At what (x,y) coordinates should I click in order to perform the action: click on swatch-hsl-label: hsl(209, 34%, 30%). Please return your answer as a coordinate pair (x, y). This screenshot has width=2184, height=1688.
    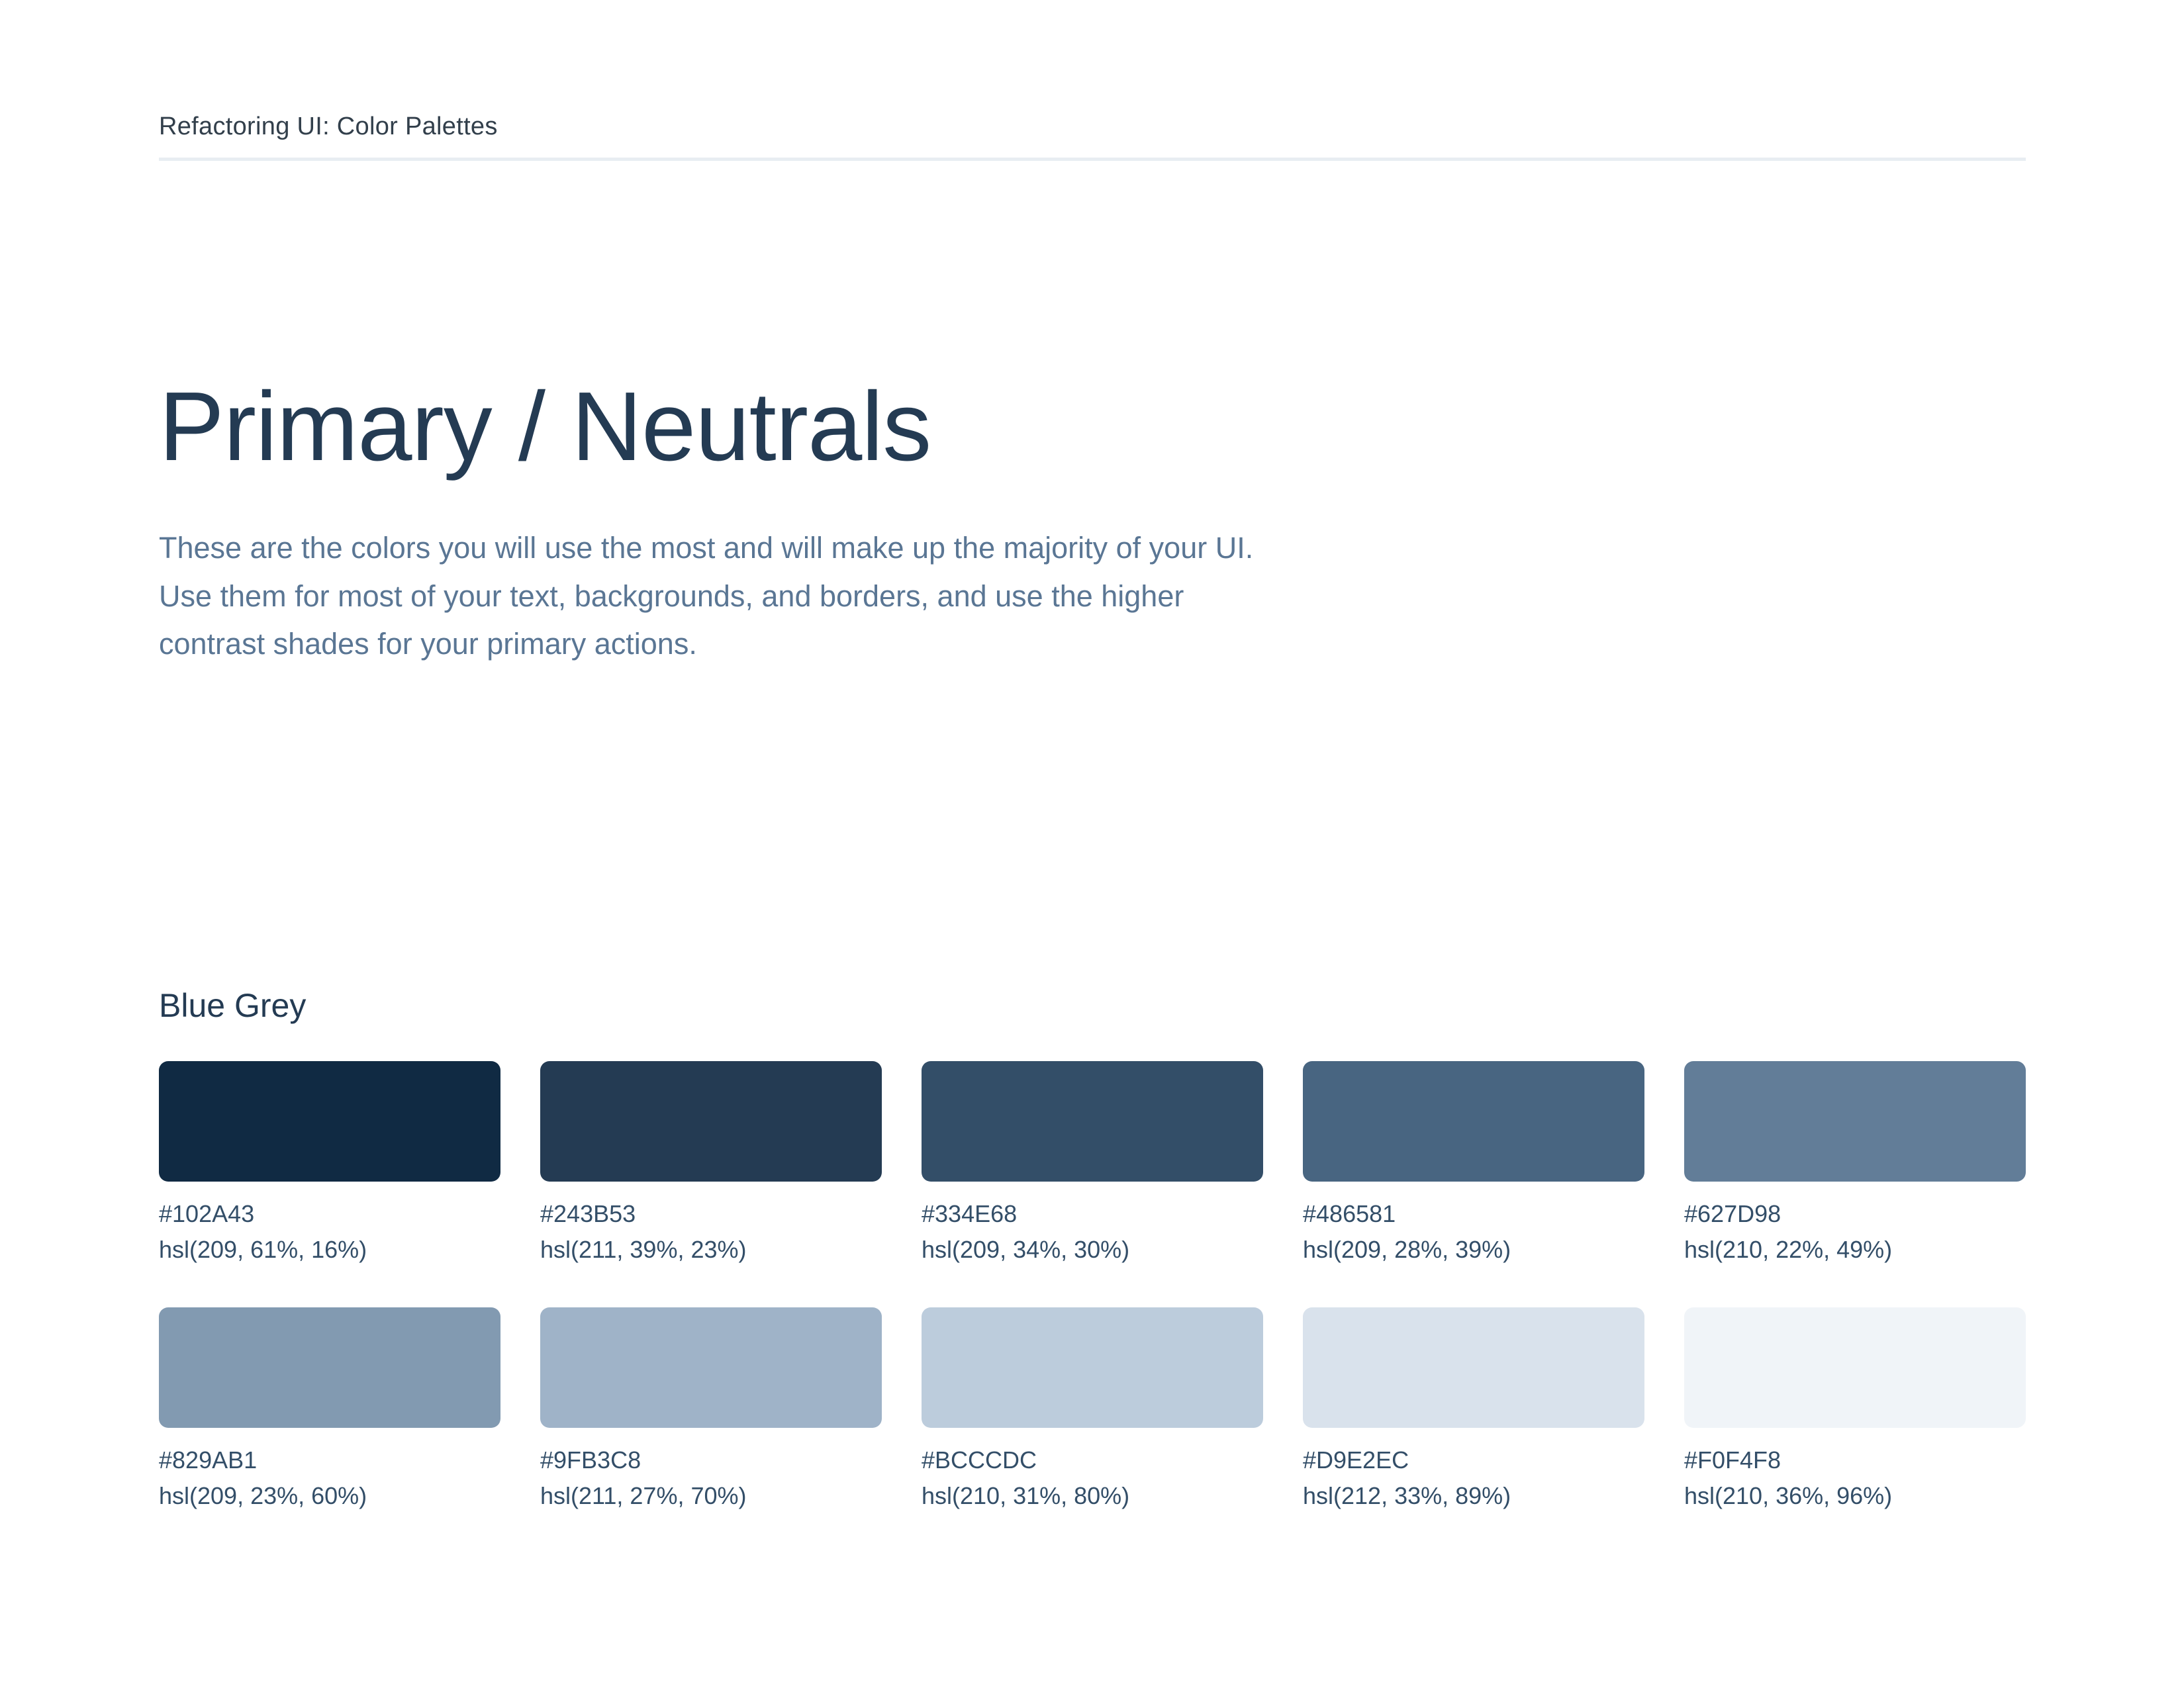
    Looking at the image, I should click on (1026, 1249).